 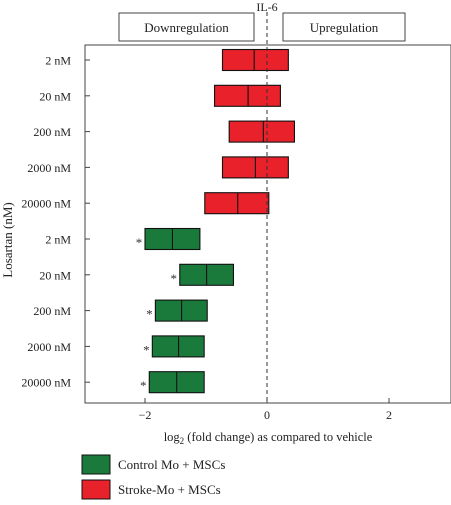 What do you see at coordinates (266, 7) in the screenshot?
I see `chart-title: IL-6` at bounding box center [266, 7].